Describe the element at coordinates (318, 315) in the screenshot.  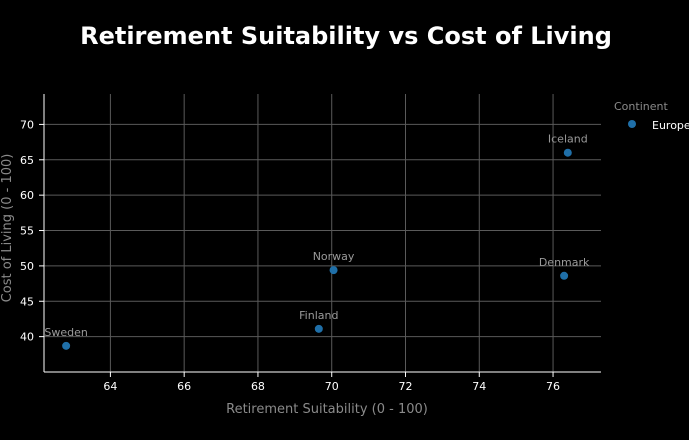
I see `point-label-finland: Finland` at that location.